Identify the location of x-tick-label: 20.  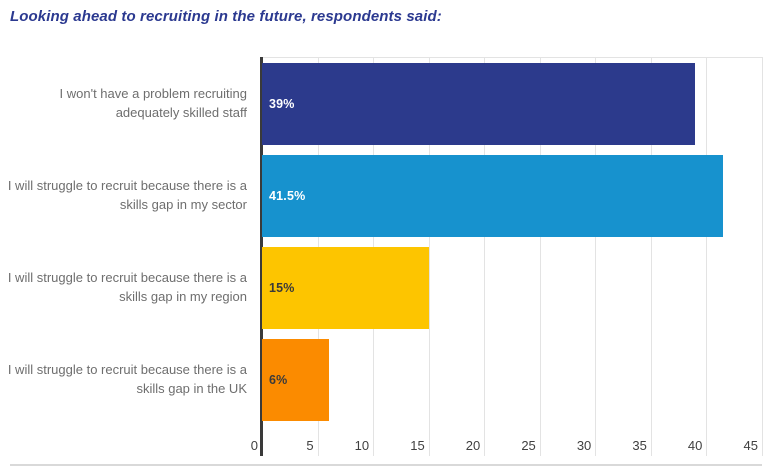
(473, 445).